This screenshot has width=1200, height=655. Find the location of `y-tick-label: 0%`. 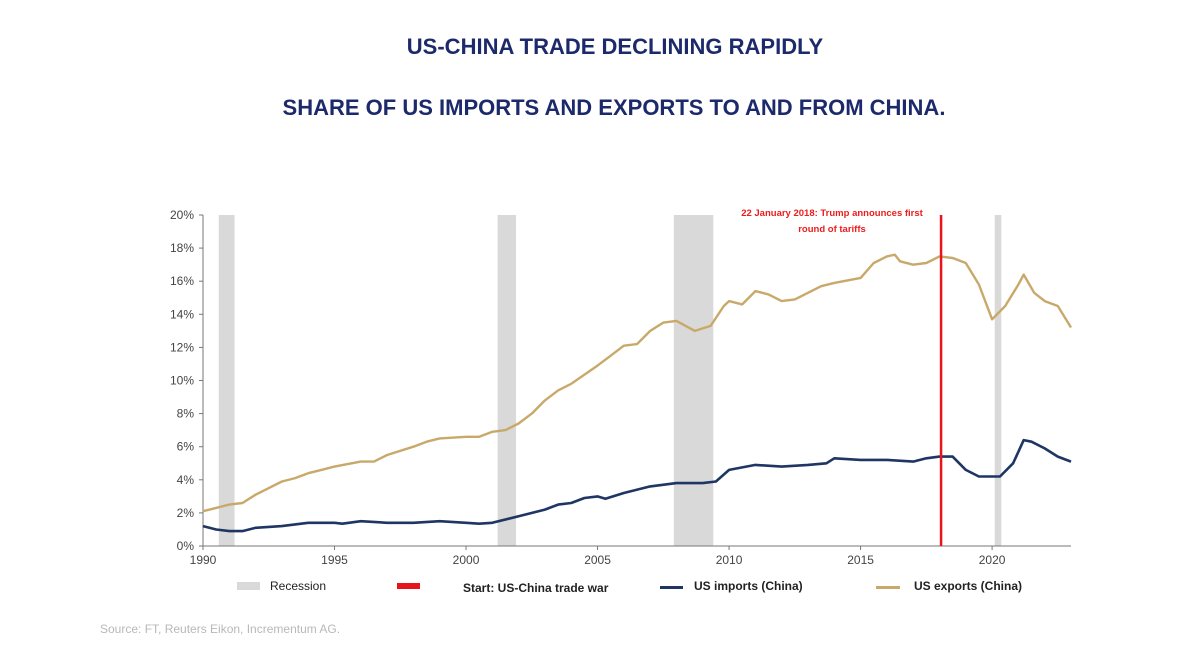

y-tick-label: 0% is located at coordinates (186, 546).